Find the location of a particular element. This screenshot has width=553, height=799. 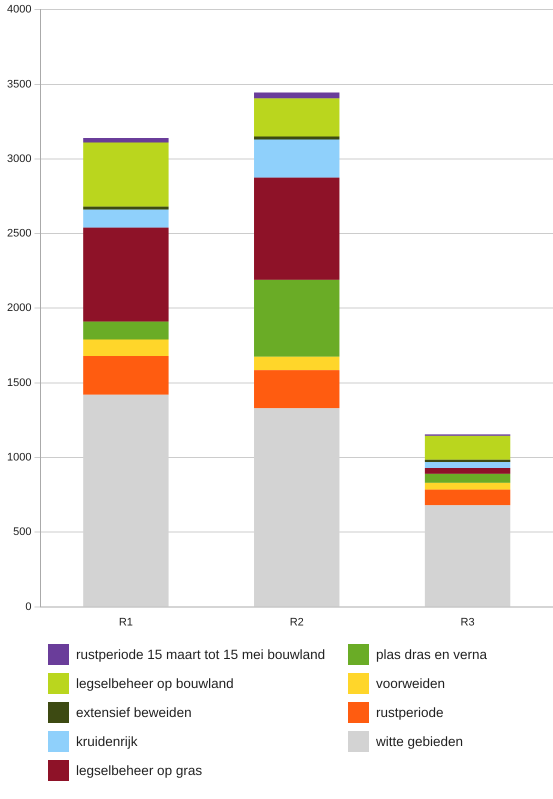

y-tick-label: 1500 is located at coordinates (19, 382).